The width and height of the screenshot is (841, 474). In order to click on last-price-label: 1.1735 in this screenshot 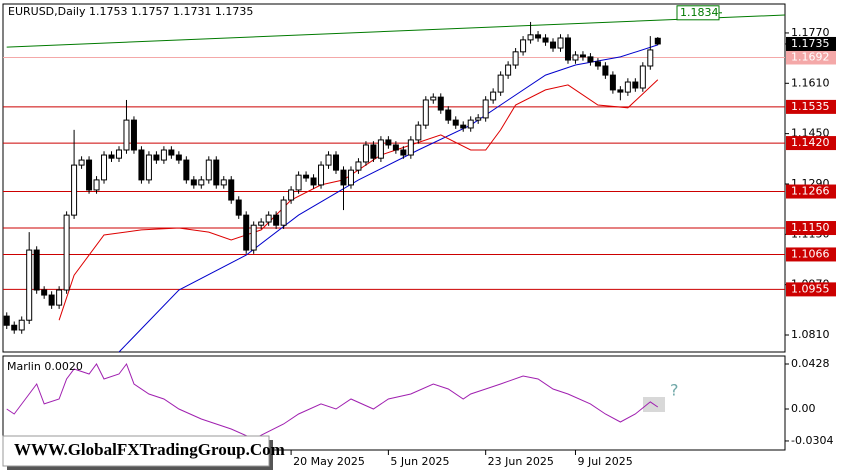, I will do `click(810, 43)`.